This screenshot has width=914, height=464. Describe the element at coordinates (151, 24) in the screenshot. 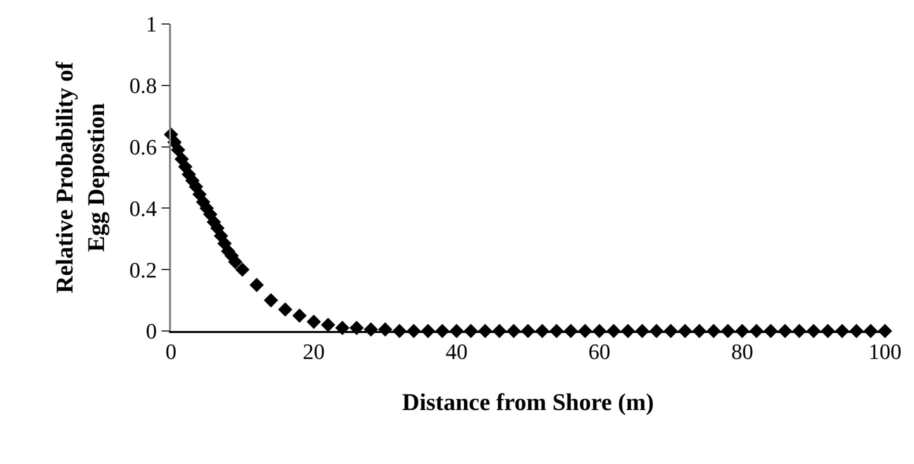

I see `y-tick-label: 1` at that location.